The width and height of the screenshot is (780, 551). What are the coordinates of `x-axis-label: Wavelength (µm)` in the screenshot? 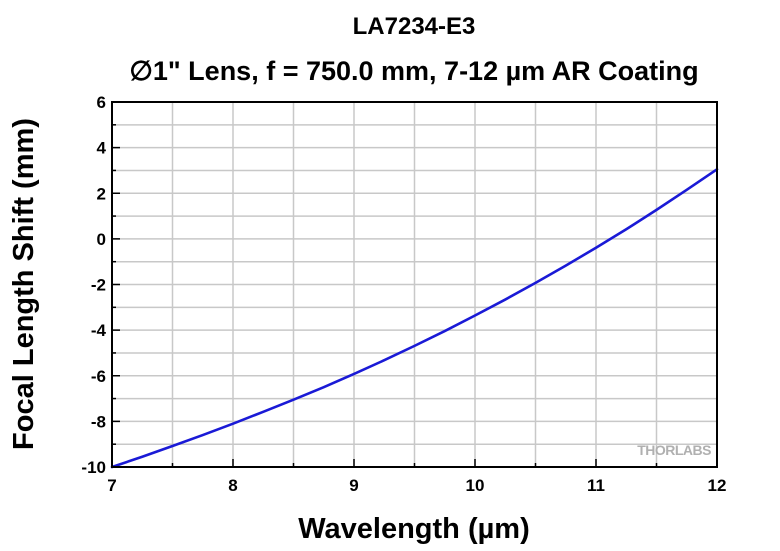 It's located at (414, 529).